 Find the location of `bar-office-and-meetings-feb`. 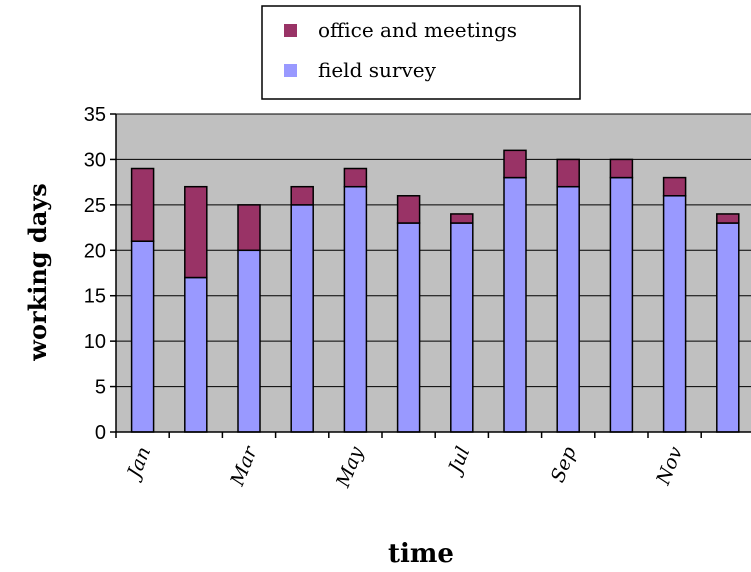

bar-office-and-meetings-feb is located at coordinates (196, 232).